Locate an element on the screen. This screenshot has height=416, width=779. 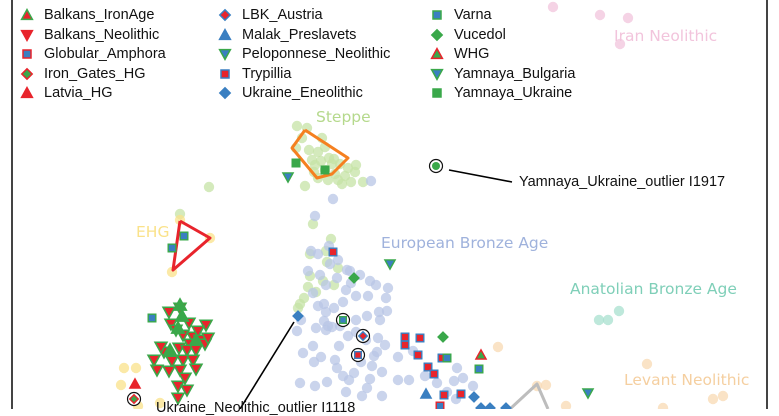
cluster-label-iran-neolithic: Iran Neolithic is located at coordinates (666, 36).